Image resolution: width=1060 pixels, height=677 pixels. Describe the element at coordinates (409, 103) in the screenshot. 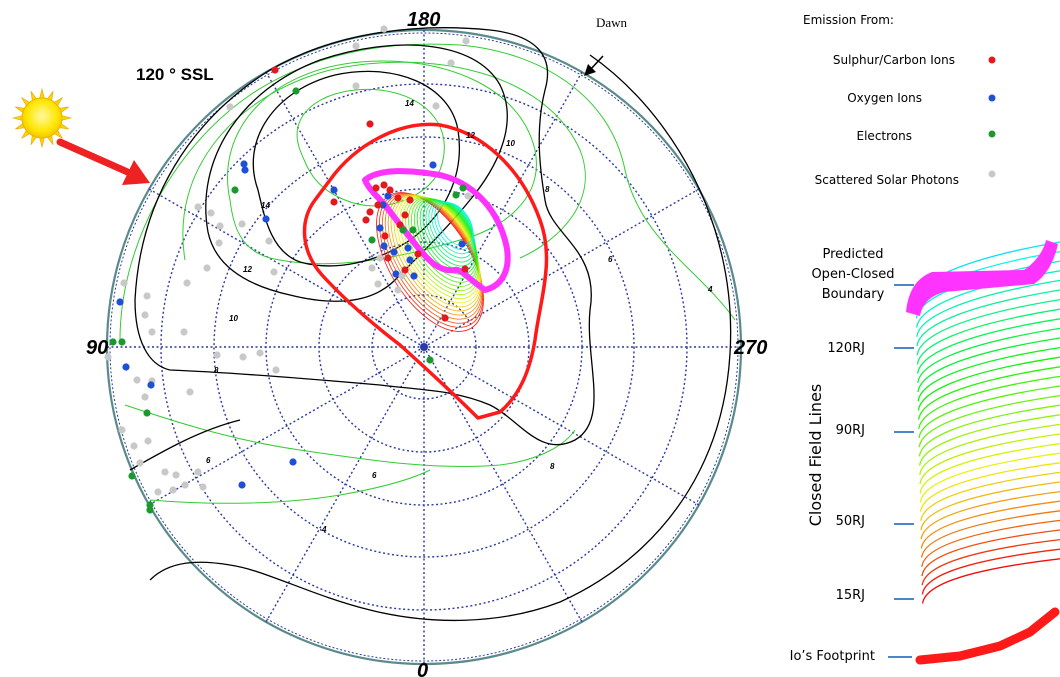

I see `contour-label: 14` at that location.